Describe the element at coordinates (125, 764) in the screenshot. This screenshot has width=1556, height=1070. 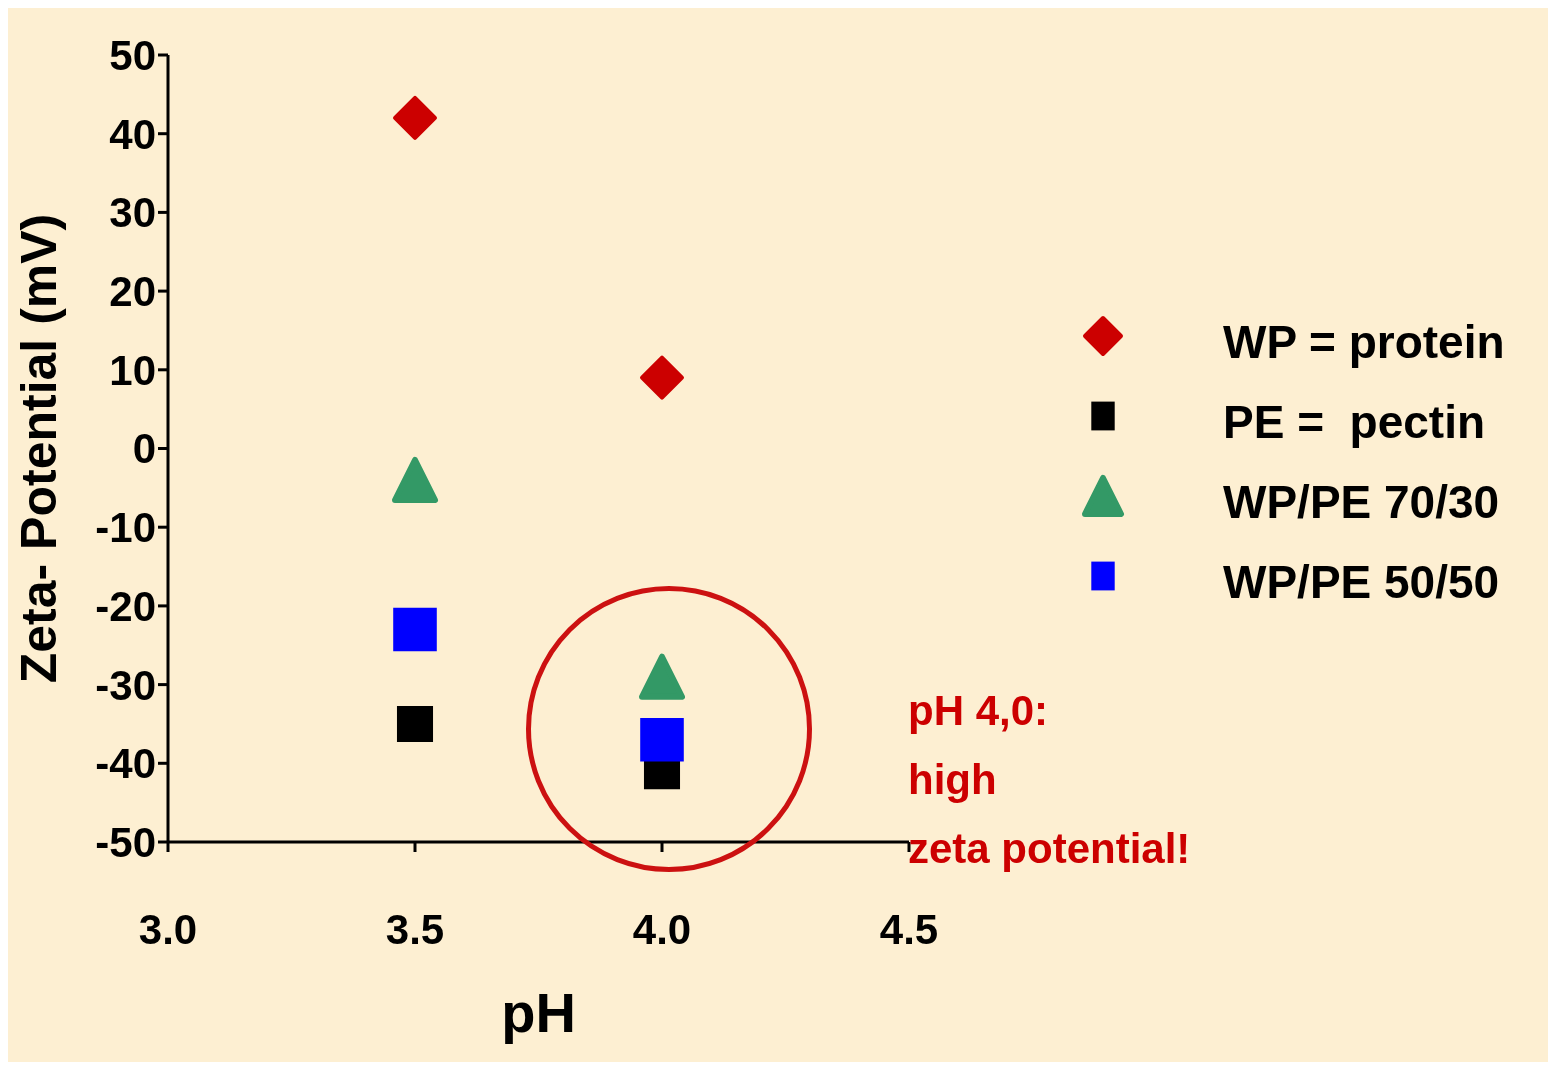
I see `y-tick-label: -40` at that location.